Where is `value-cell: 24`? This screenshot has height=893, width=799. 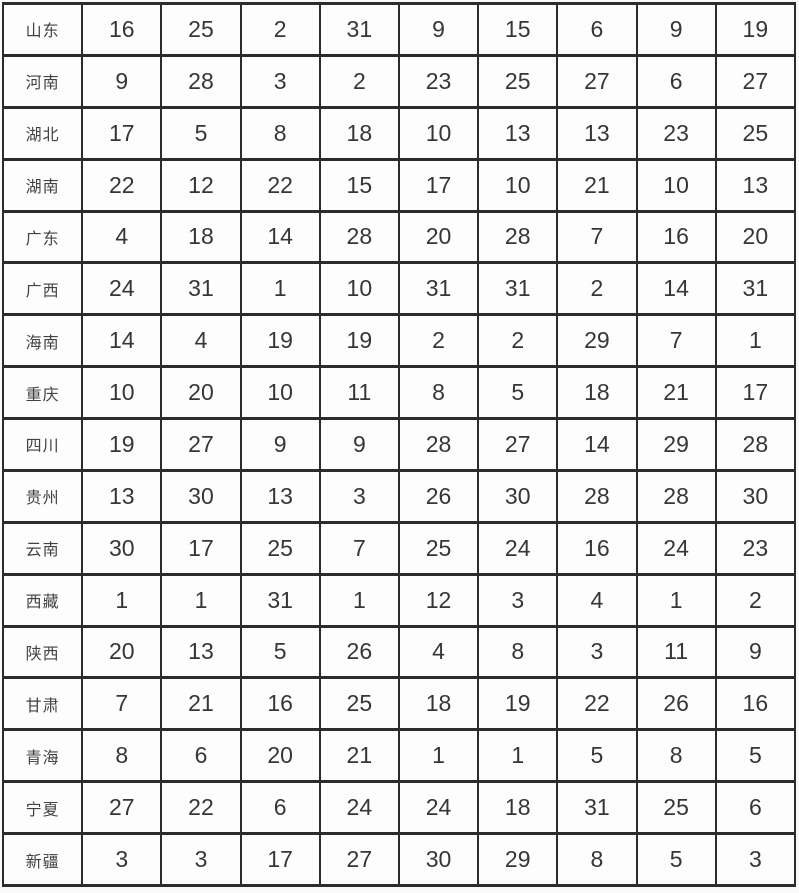 value-cell: 24 is located at coordinates (518, 548).